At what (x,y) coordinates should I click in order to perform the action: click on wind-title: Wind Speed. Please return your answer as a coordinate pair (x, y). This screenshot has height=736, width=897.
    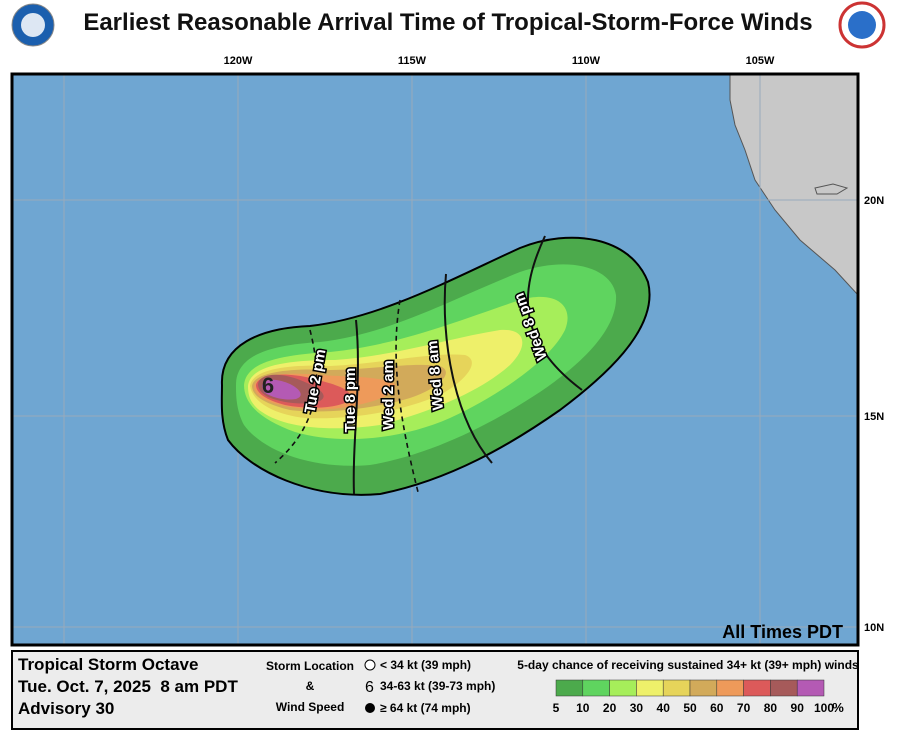
    Looking at the image, I should click on (310, 707).